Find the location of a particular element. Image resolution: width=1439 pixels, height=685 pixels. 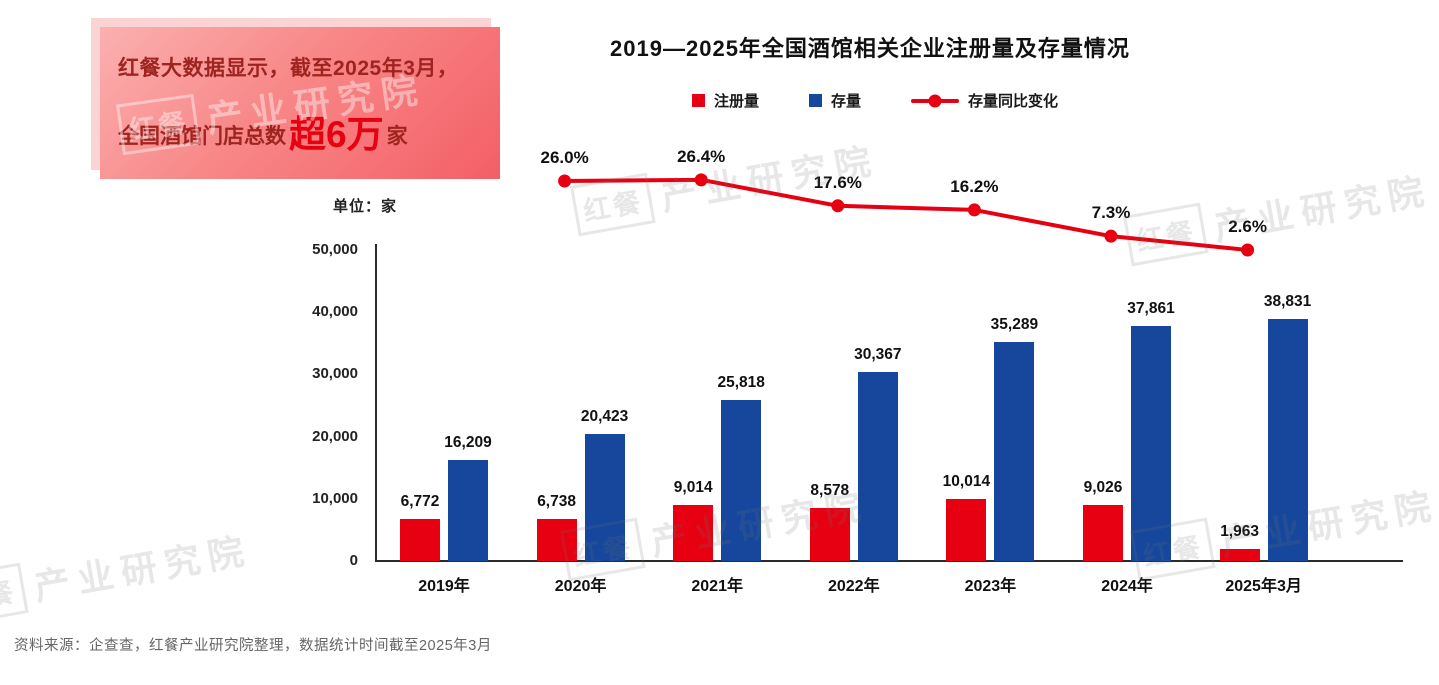

y-axis-tick-label: 30,000 is located at coordinates (335, 374).